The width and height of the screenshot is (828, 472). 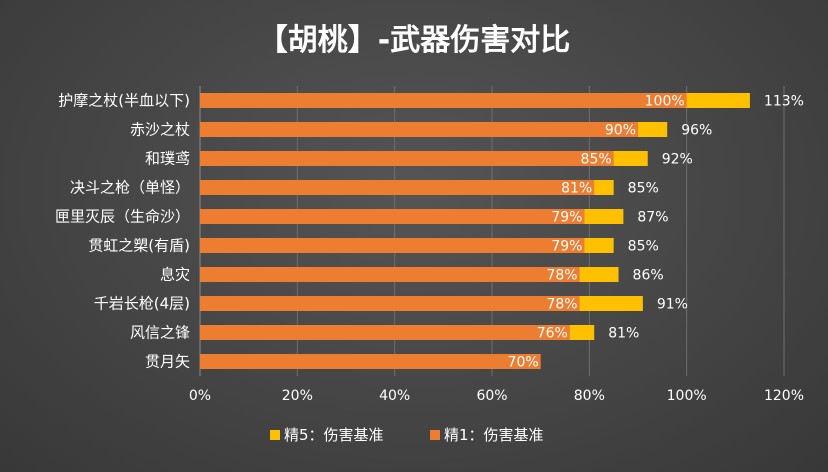 What do you see at coordinates (589, 396) in the screenshot?
I see `x-tick-label: 80%` at bounding box center [589, 396].